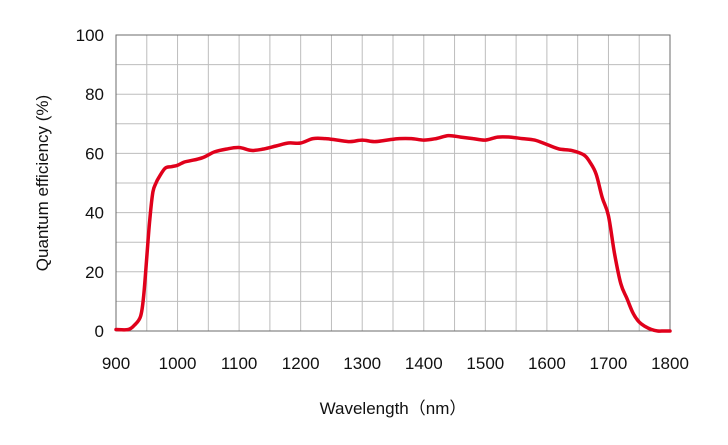 The image size is (728, 445). What do you see at coordinates (424, 363) in the screenshot?
I see `x-tick-label: 1400` at bounding box center [424, 363].